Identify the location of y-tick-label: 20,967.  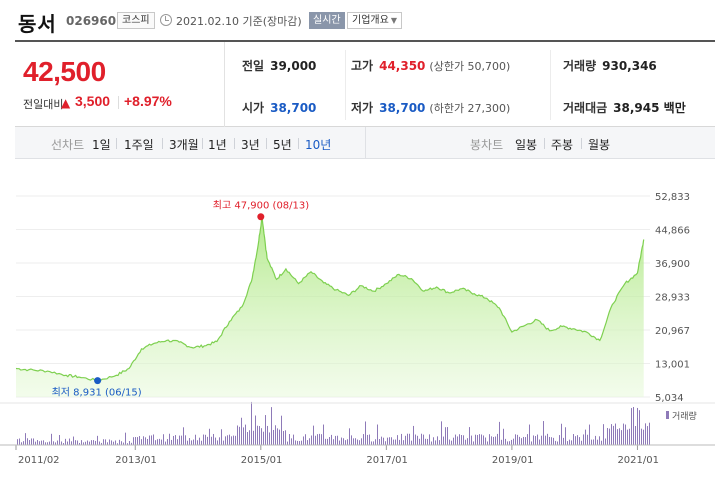
(672, 331).